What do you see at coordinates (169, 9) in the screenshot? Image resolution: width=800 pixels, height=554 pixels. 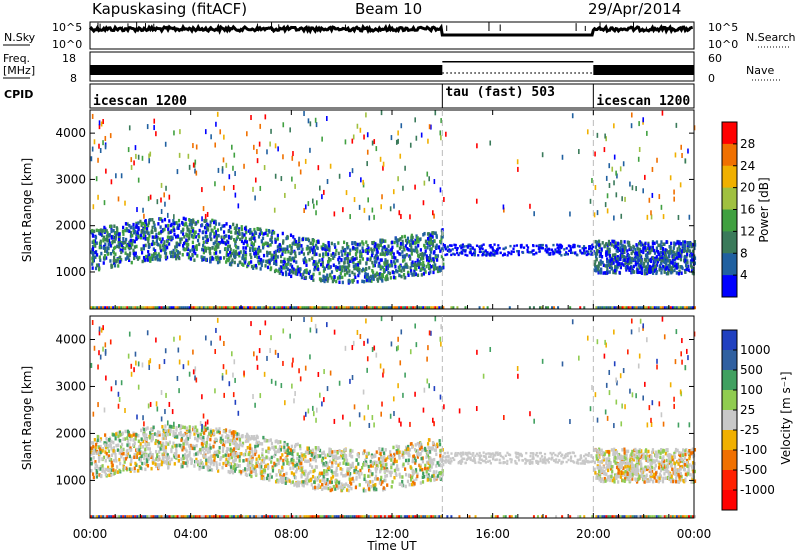 I see `station-title: Kapuskasing (fitACF)` at bounding box center [169, 9].